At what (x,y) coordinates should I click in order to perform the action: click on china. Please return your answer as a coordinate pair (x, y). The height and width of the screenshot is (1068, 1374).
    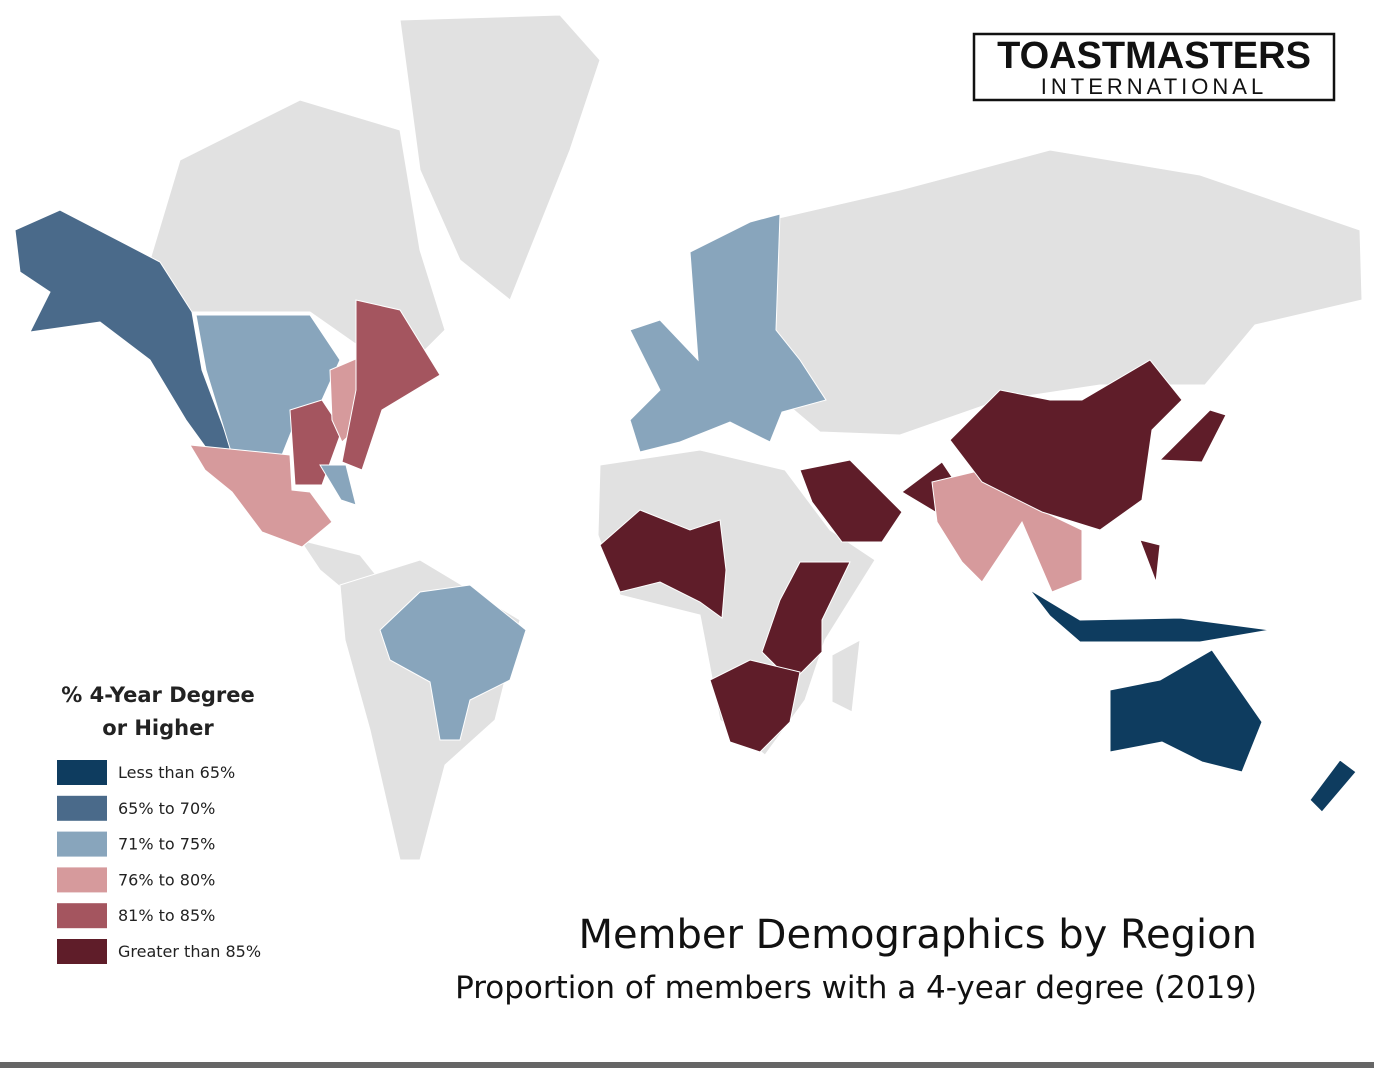
    Looking at the image, I should click on (1066, 445).